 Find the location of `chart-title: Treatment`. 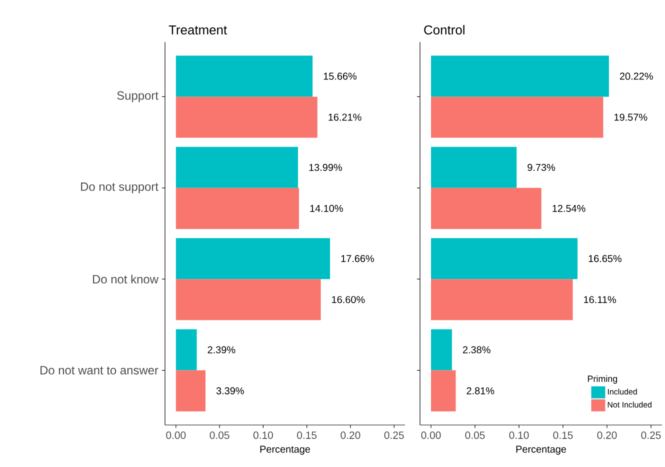

chart-title: Treatment is located at coordinates (197, 30).